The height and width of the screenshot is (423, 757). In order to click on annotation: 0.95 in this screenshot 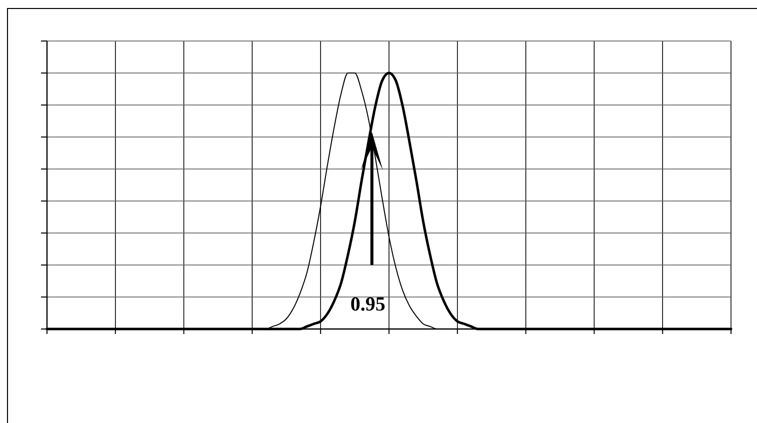, I will do `click(368, 304)`.